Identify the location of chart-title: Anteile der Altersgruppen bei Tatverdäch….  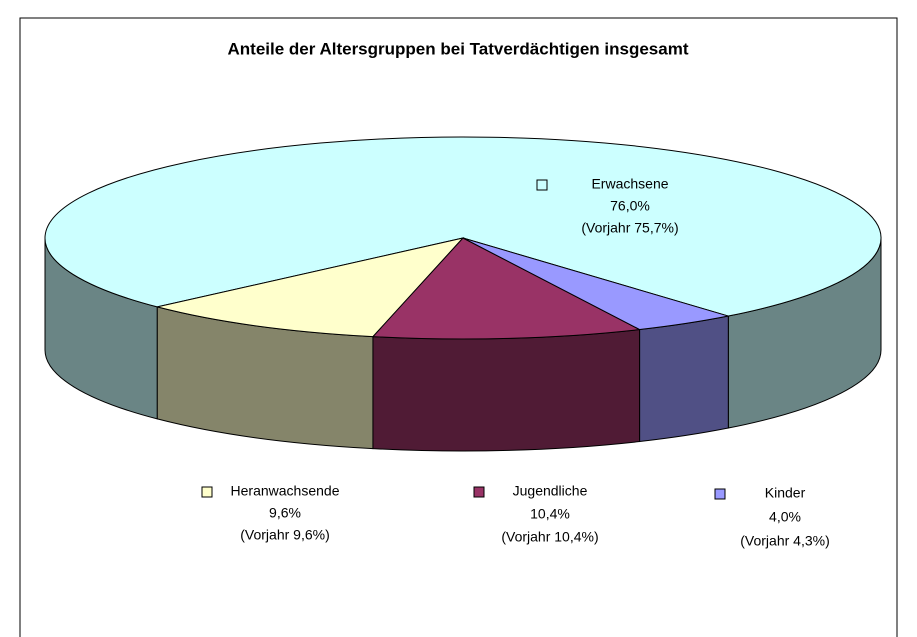
(458, 48).